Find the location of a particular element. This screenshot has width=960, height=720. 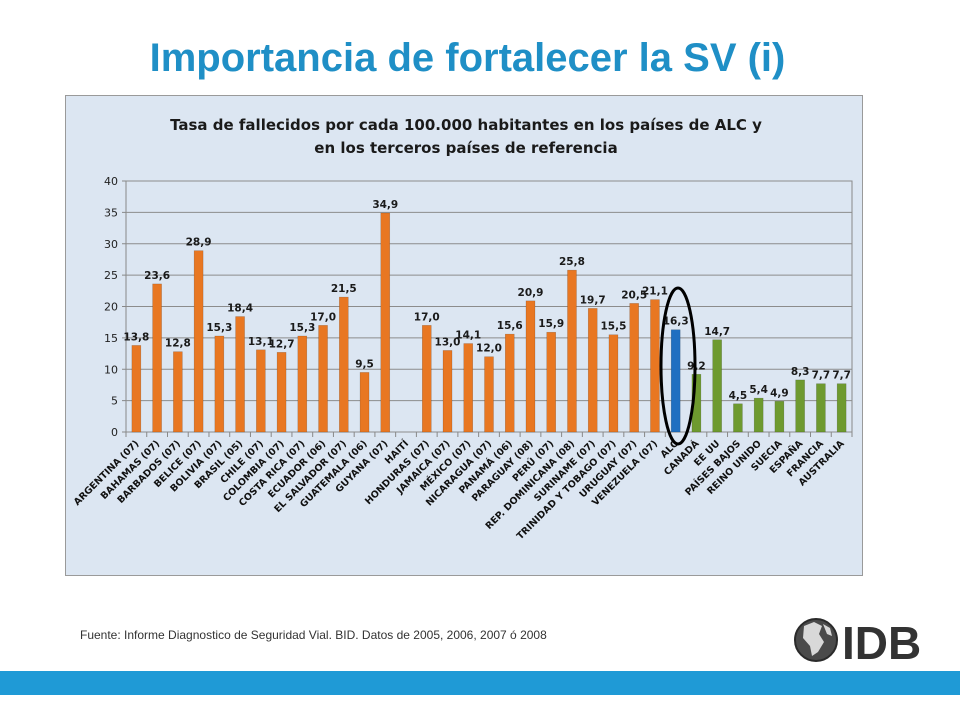

bar-value-label: 25,8 is located at coordinates (572, 262).